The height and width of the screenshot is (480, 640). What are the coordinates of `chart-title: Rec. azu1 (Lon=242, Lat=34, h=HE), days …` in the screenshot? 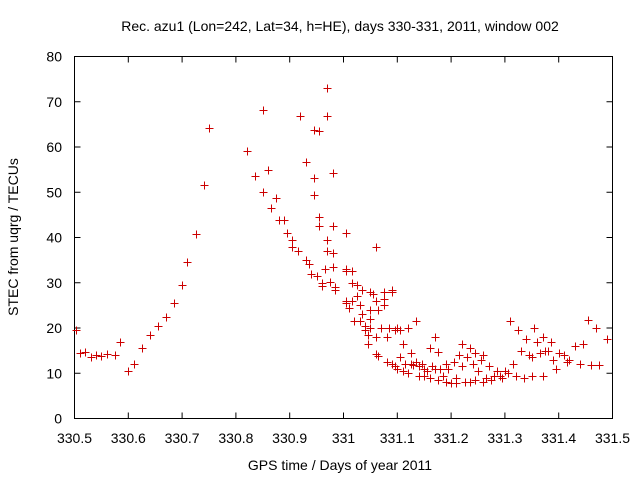 It's located at (340, 26).